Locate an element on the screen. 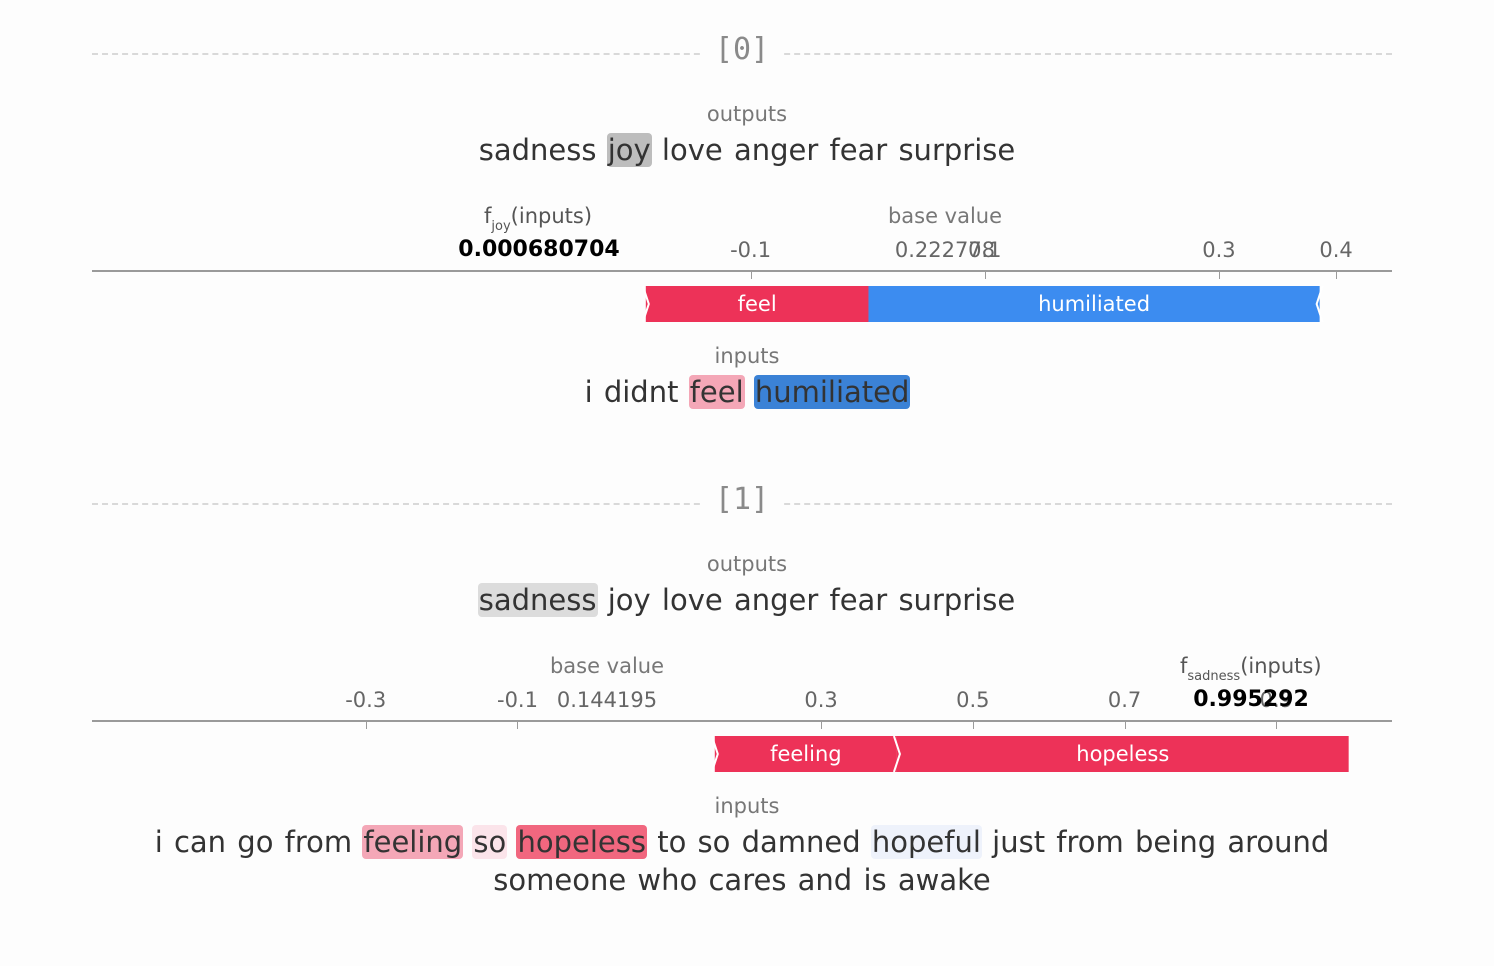 The height and width of the screenshot is (966, 1494). input-token: hopeful is located at coordinates (926, 842).